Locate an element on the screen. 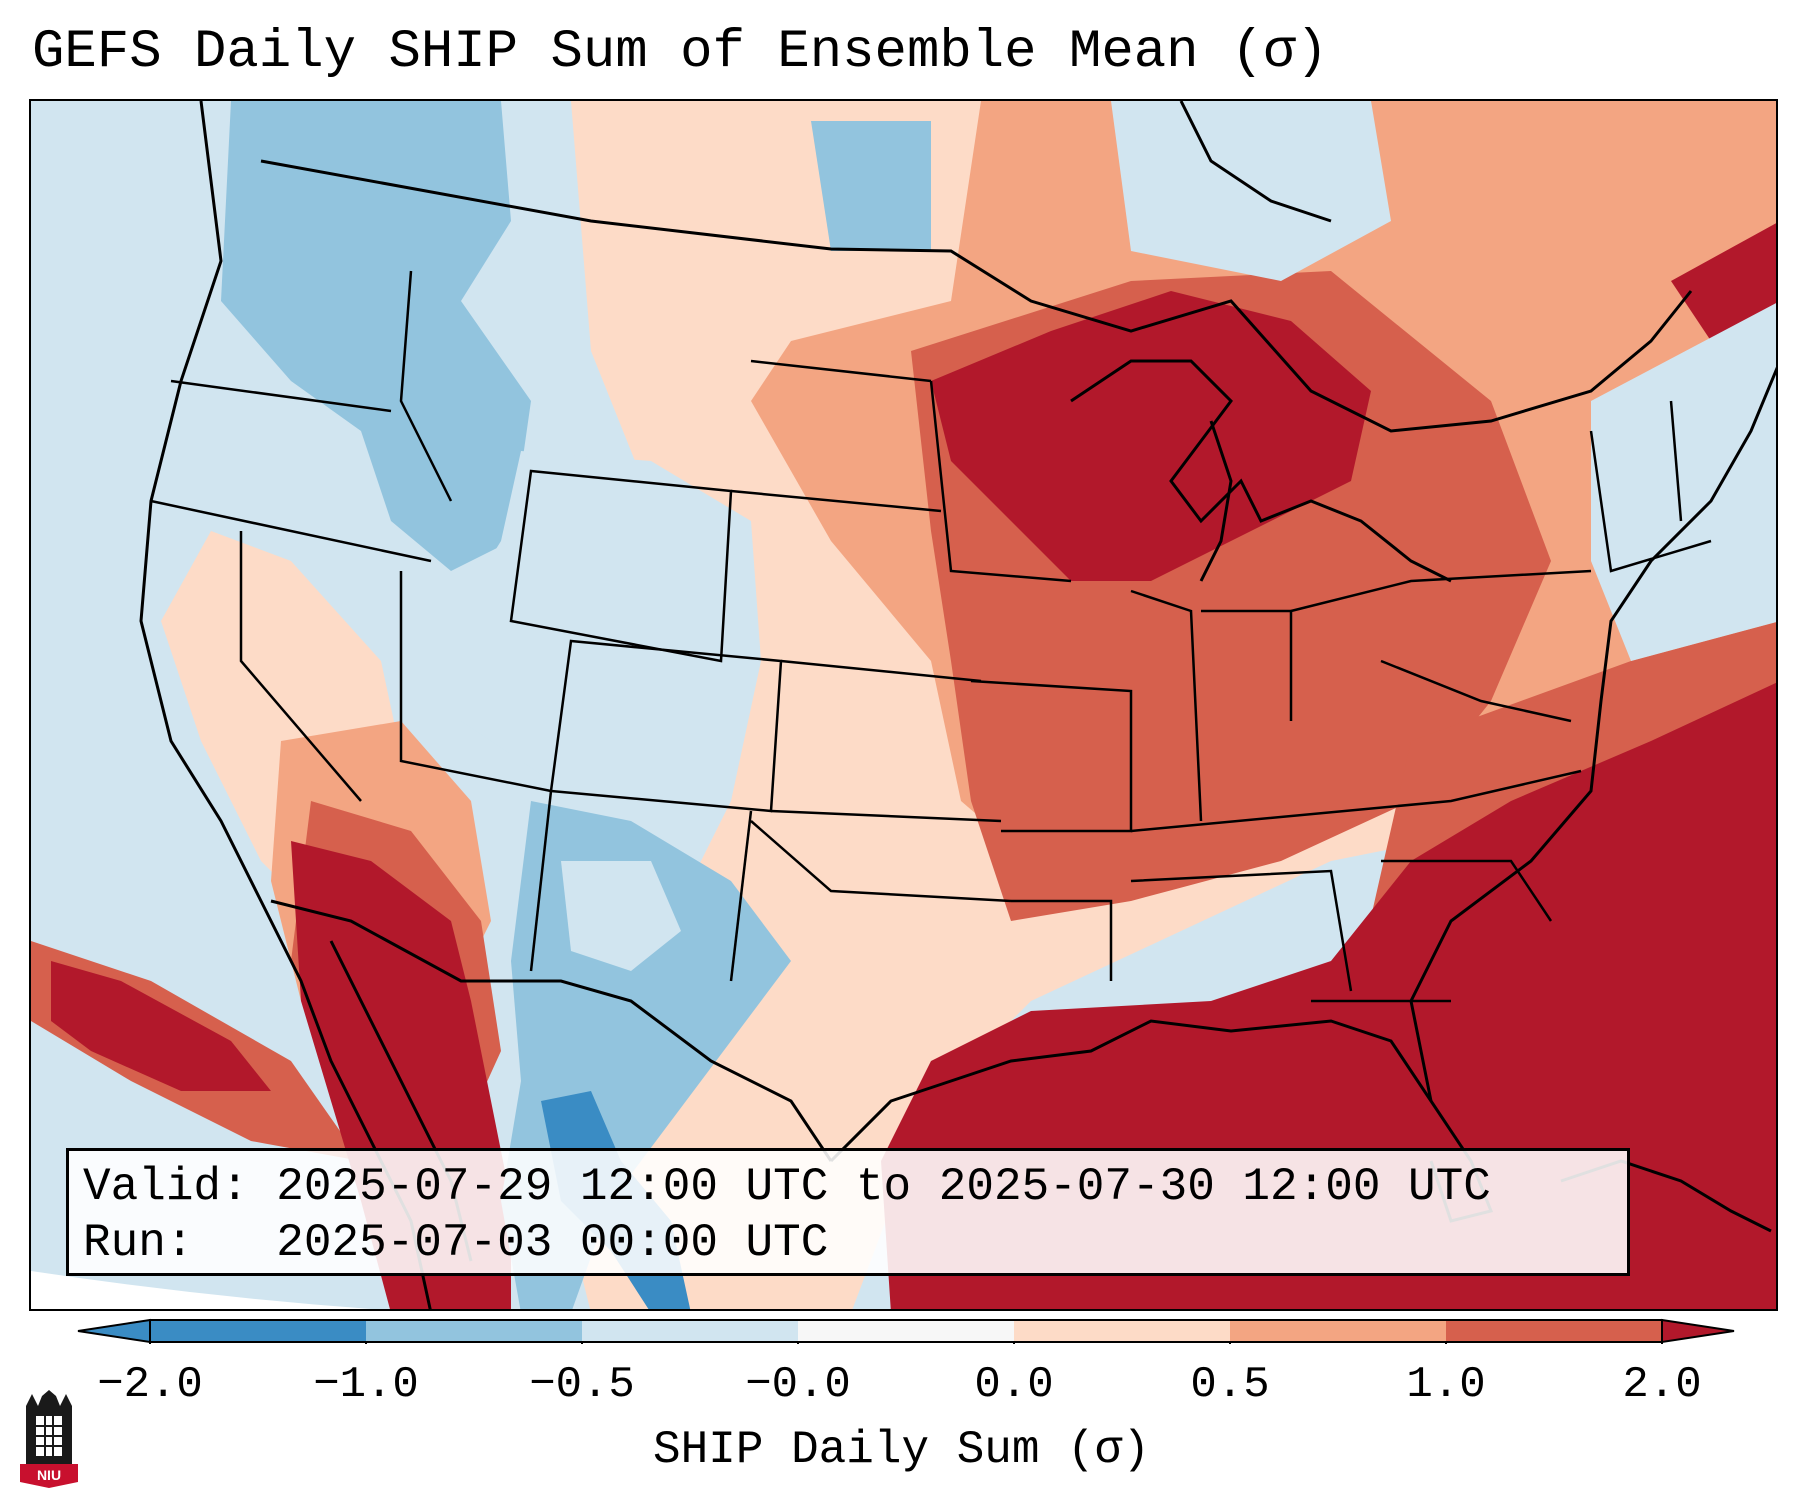  field-light-cool-ontario is located at coordinates (1251, 191).